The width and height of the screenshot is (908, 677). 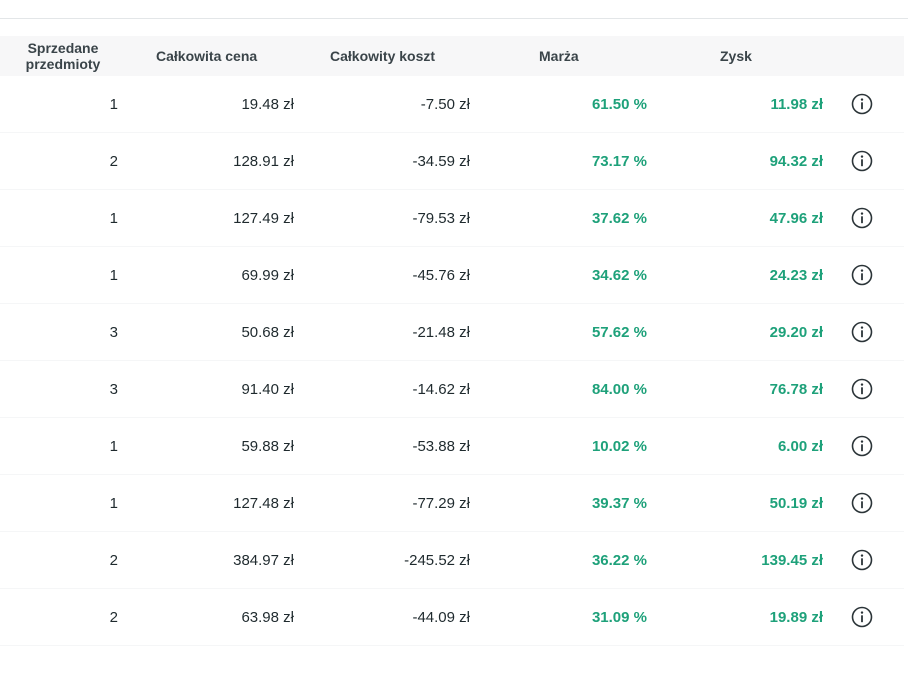 What do you see at coordinates (796, 161) in the screenshot?
I see `profit-cell: 94.32 zł` at bounding box center [796, 161].